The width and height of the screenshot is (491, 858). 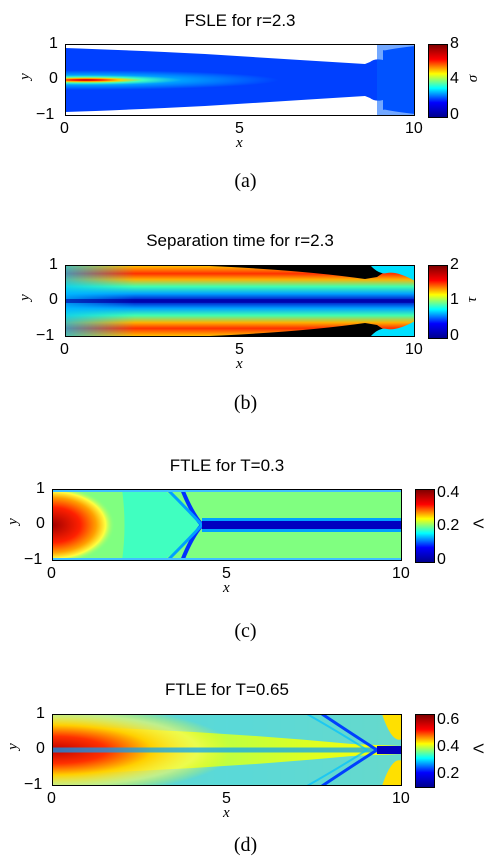 What do you see at coordinates (473, 78) in the screenshot?
I see `colorbar-label: σ` at bounding box center [473, 78].